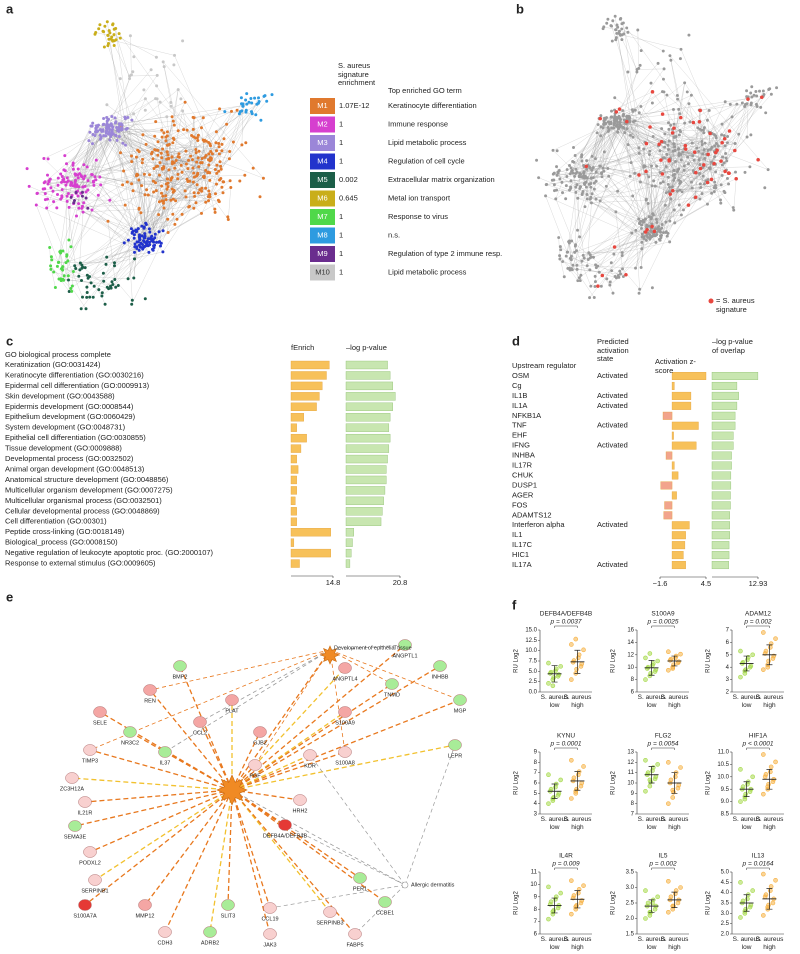 This screenshot has width=800, height=954. Describe the element at coordinates (706, 583) in the screenshot. I see `x-tick-label: 4.5` at that location.